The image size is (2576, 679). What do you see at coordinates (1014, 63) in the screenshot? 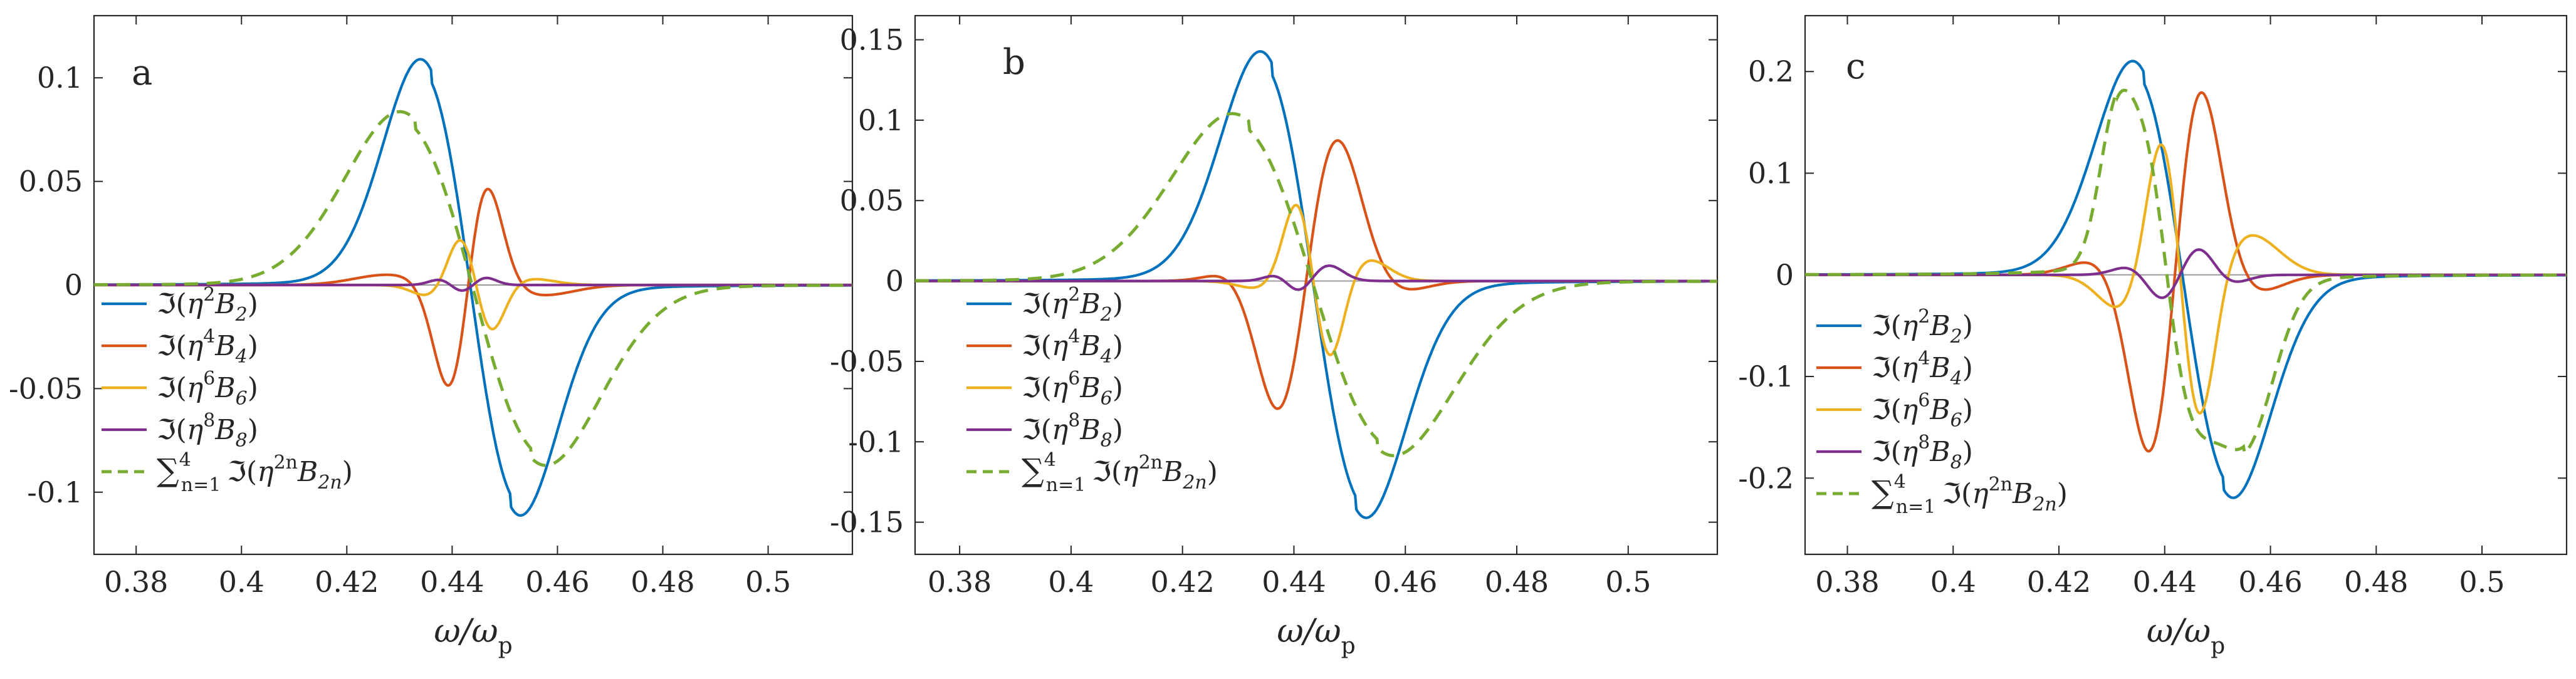
I see `panel-label: b` at bounding box center [1014, 63].